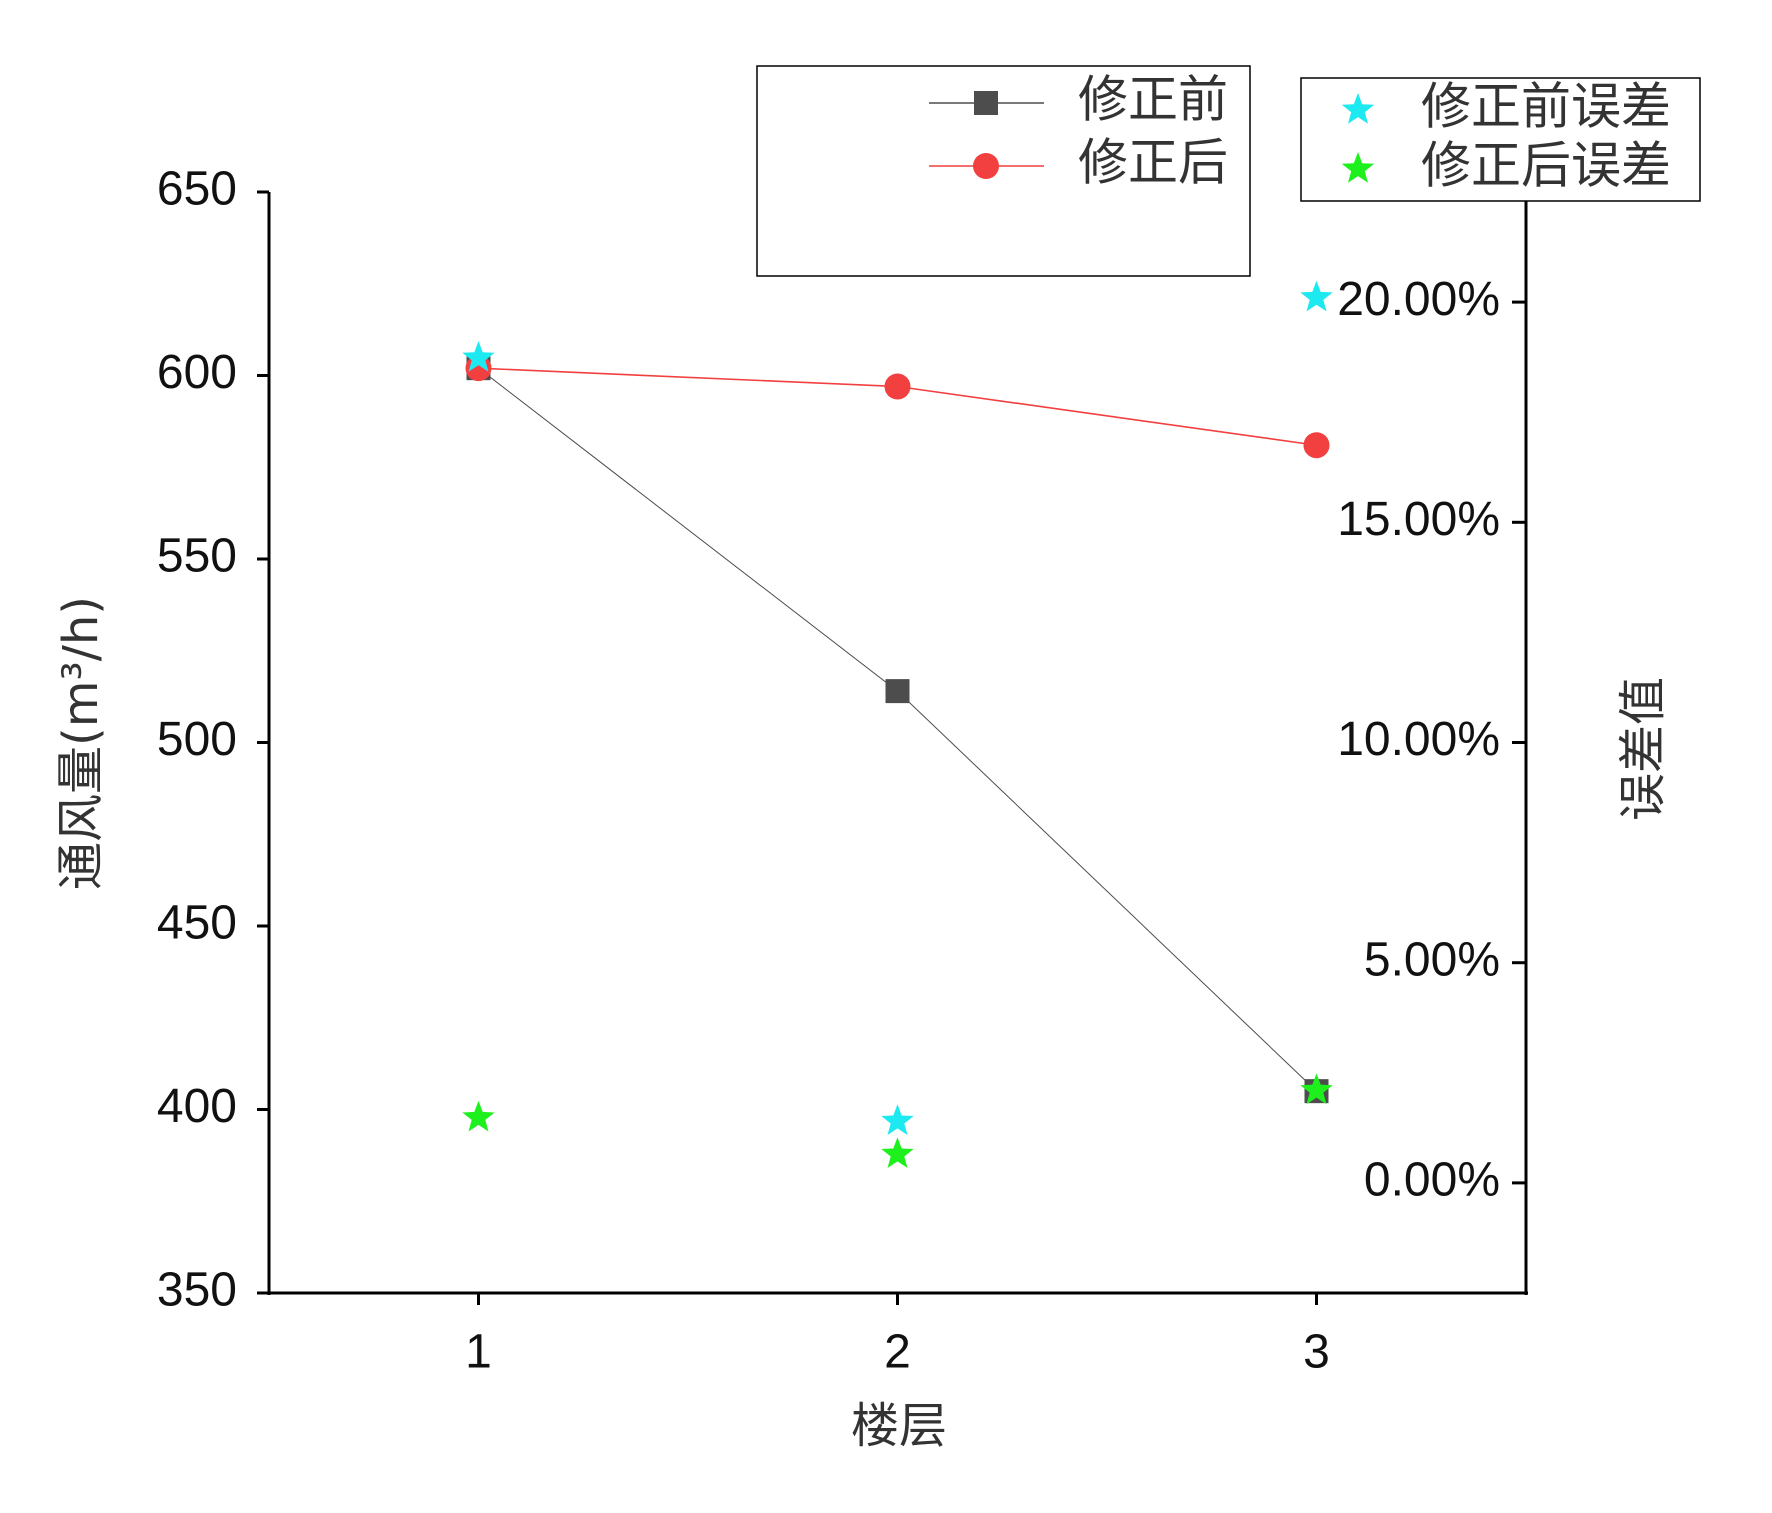 The height and width of the screenshot is (1513, 1772). Describe the element at coordinates (197, 372) in the screenshot. I see `y-tick-label: 600` at that location.